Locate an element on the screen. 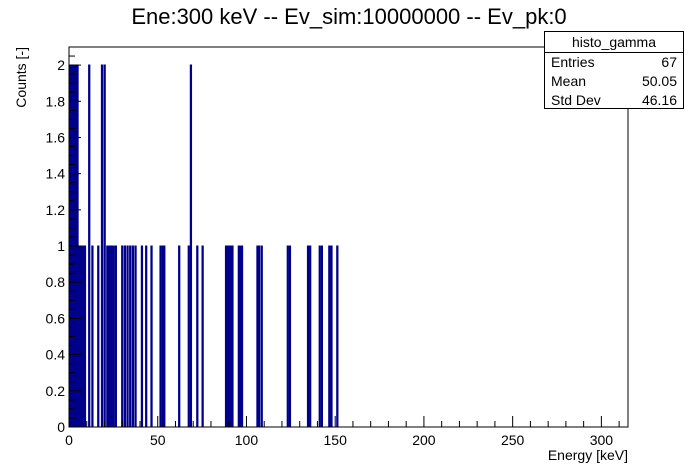 The width and height of the screenshot is (698, 476). stats-value: 67 is located at coordinates (669, 62).